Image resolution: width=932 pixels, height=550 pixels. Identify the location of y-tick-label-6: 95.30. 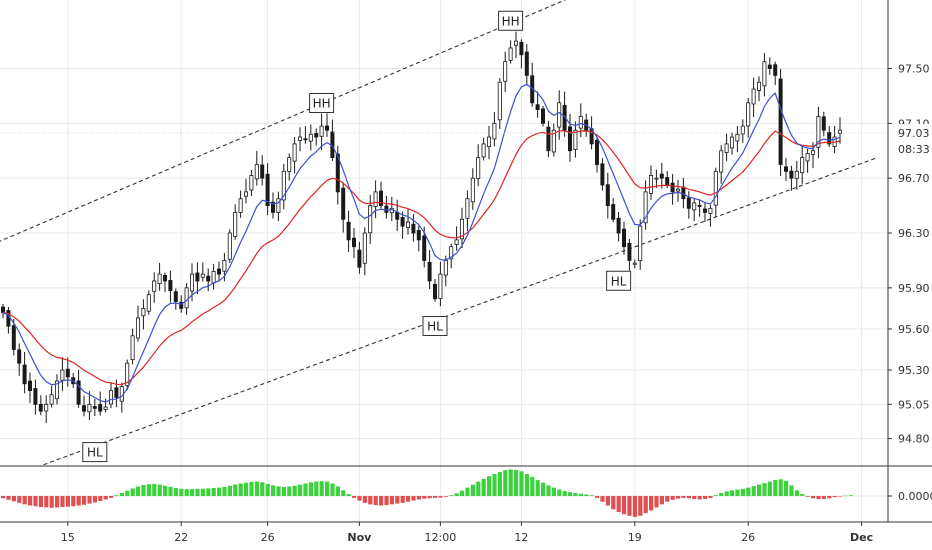
(914, 370).